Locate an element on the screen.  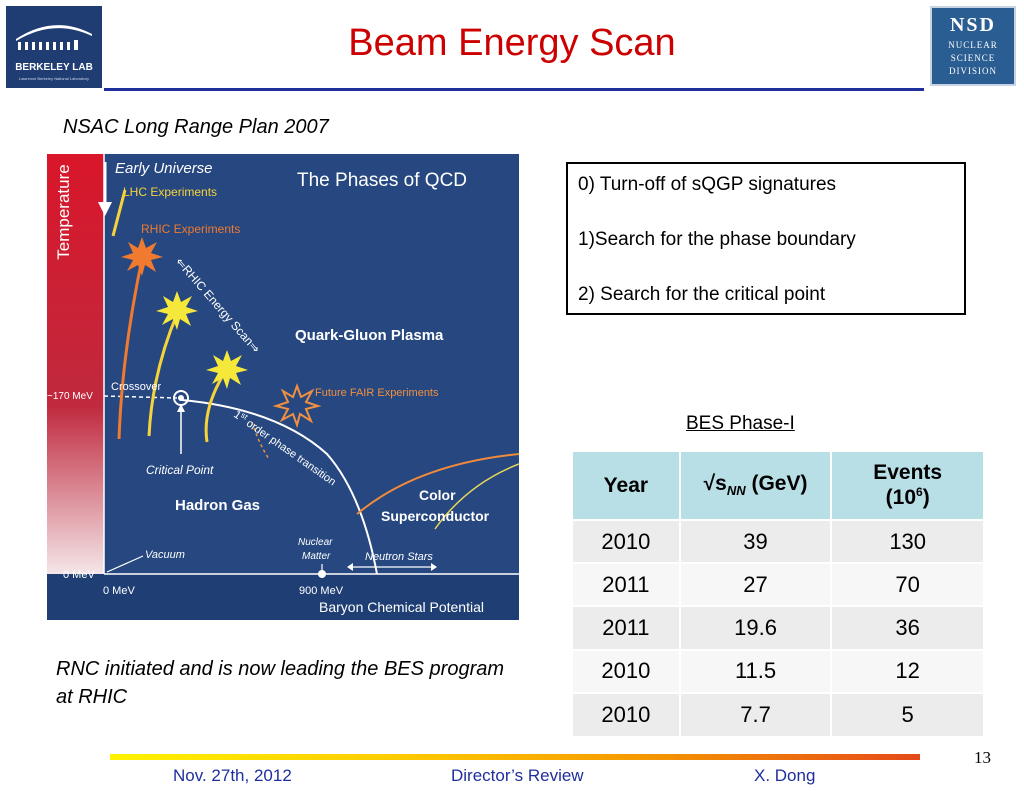
nsd-logo: NSD NUCLEAR SCIENCE DIVISION is located at coordinates (973, 46).